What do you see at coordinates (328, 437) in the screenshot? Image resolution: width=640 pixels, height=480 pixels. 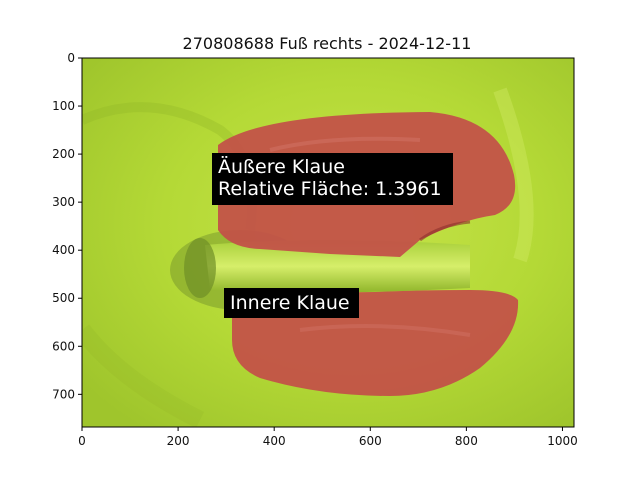 I see `x-axis-ticks: 0 200 400 600 800 1000` at bounding box center [328, 437].